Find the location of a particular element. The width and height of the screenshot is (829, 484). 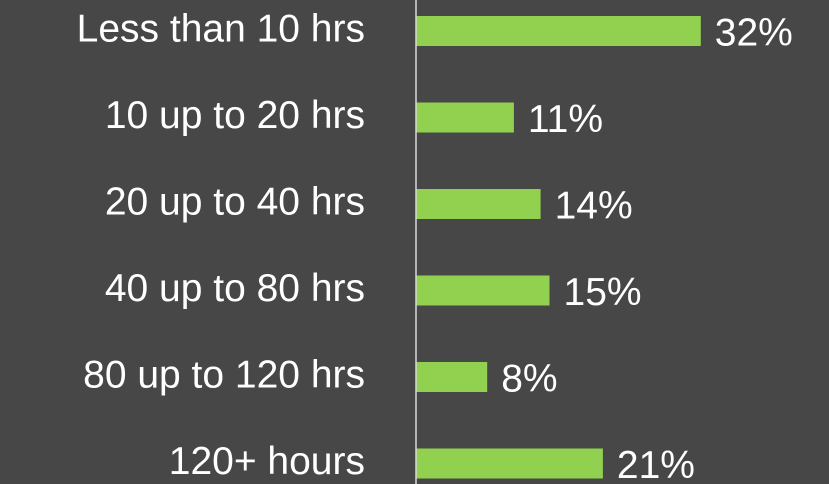

value-label: 11% is located at coordinates (565, 119).